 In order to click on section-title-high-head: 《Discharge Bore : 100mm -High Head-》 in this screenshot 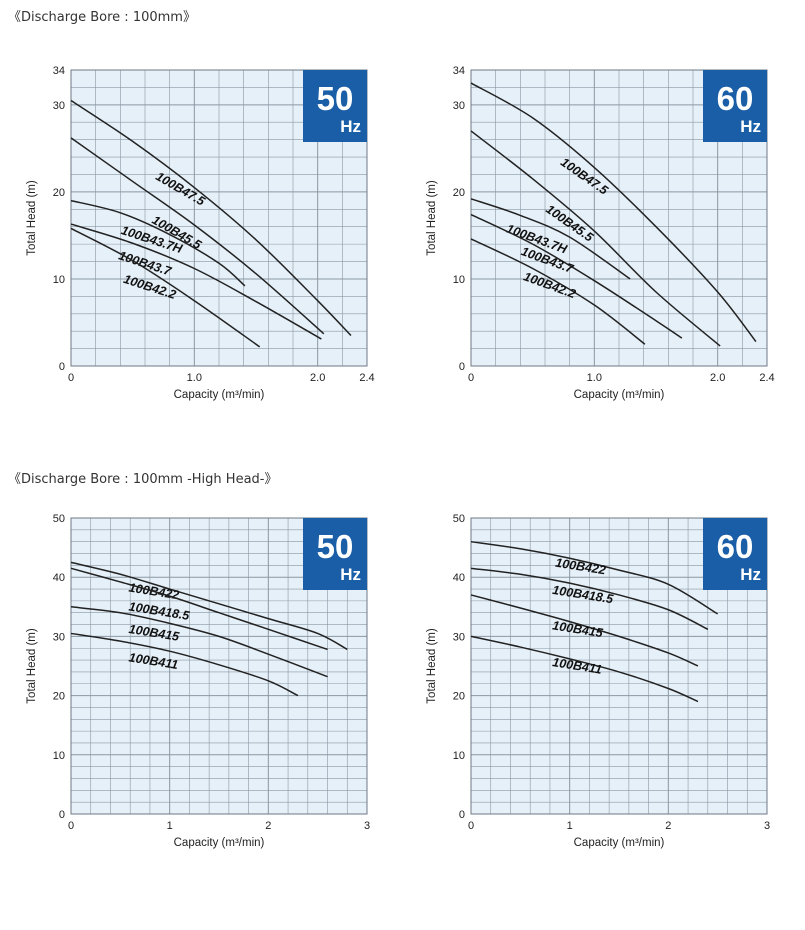, I will do `click(143, 479)`.